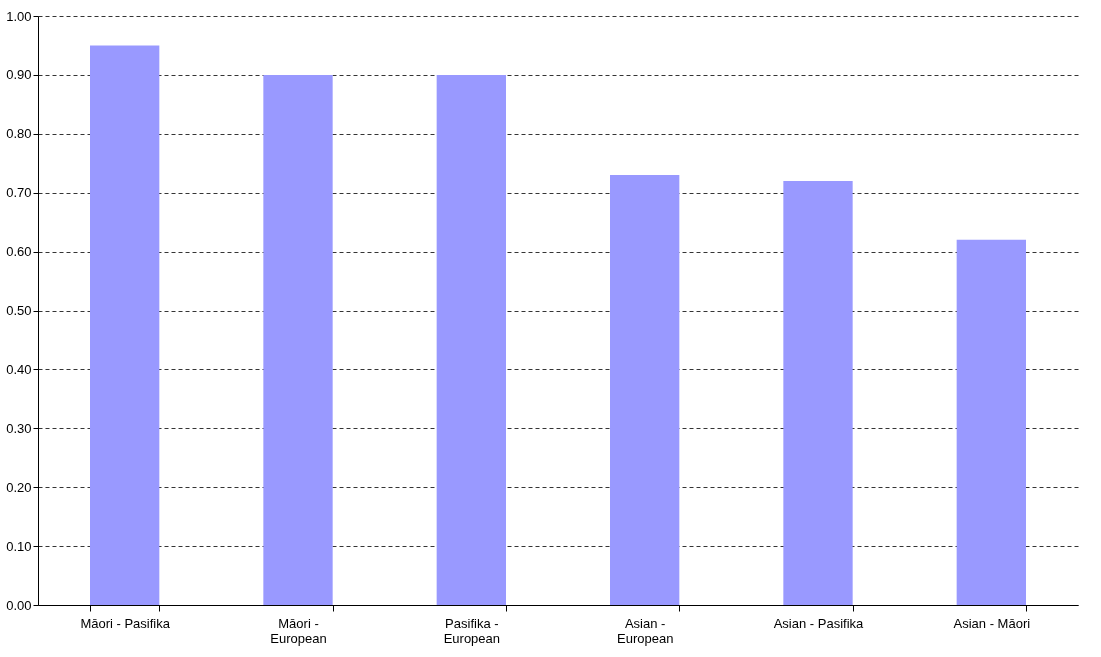  What do you see at coordinates (819, 623) in the screenshot?
I see `x-tick-label: Asian - Pasifika` at bounding box center [819, 623].